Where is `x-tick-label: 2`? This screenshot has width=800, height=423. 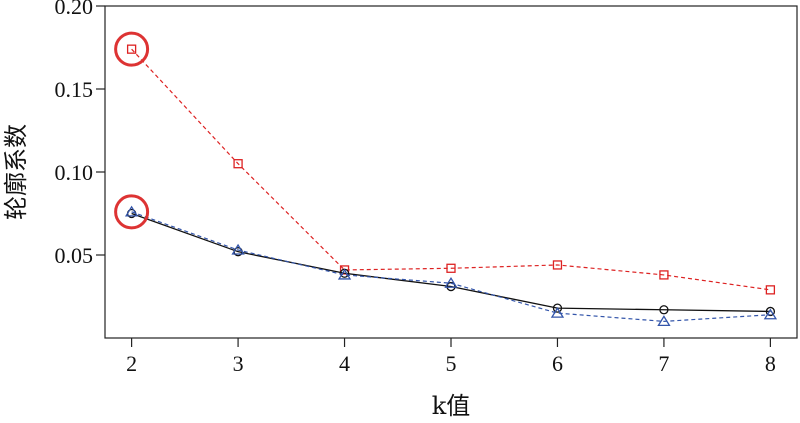
x-tick-label: 2 is located at coordinates (131, 363).